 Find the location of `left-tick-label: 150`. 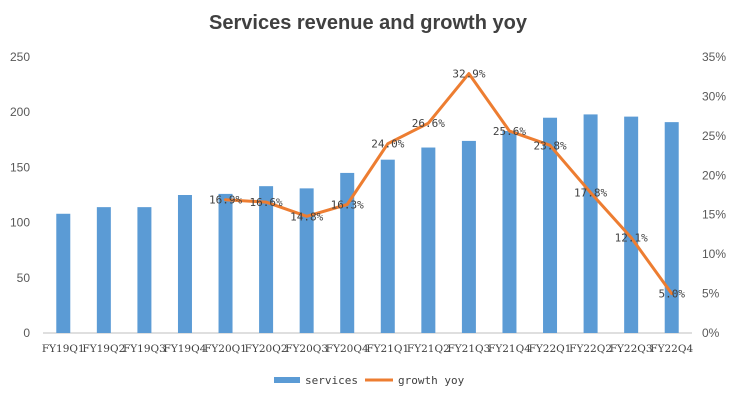

left-tick-label: 150 is located at coordinates (20, 167).